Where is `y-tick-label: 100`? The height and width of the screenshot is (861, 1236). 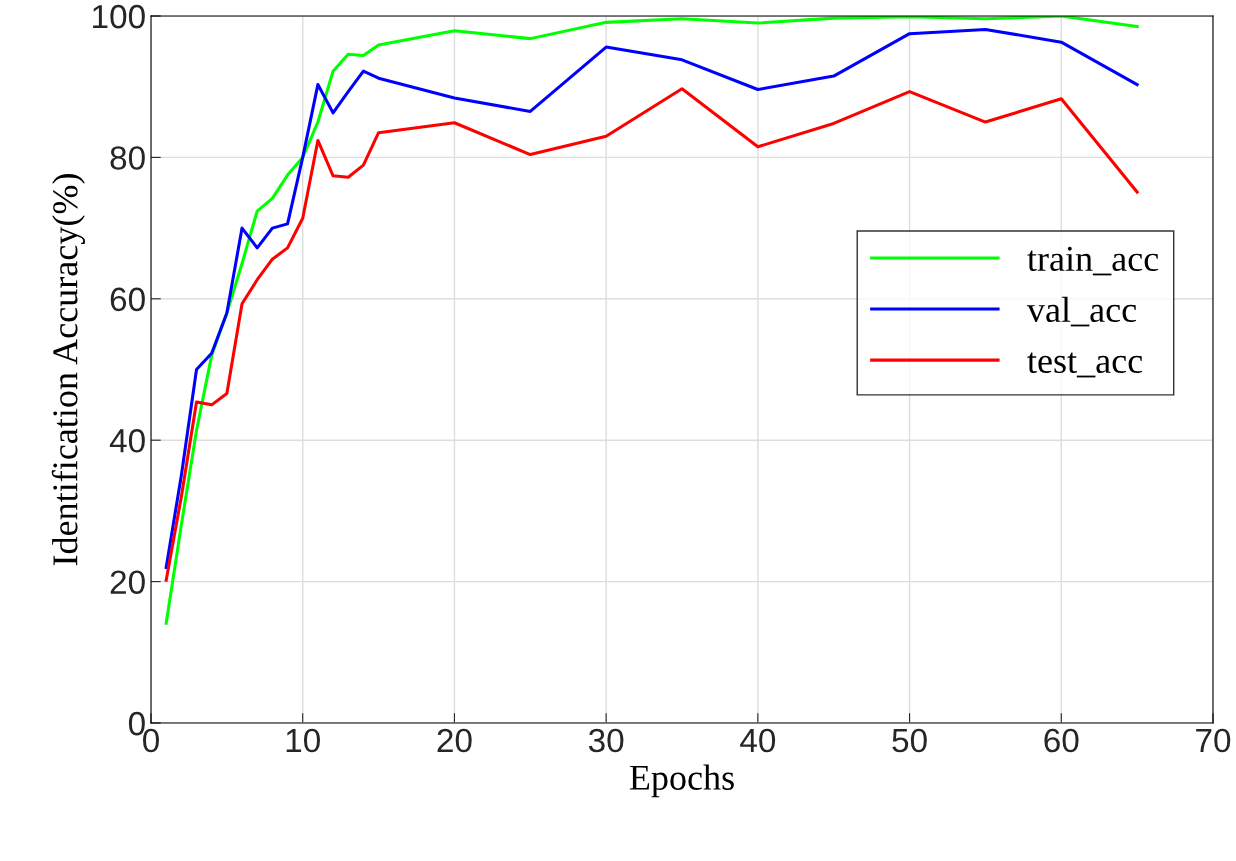
y-tick-label: 100 is located at coordinates (119, 16).